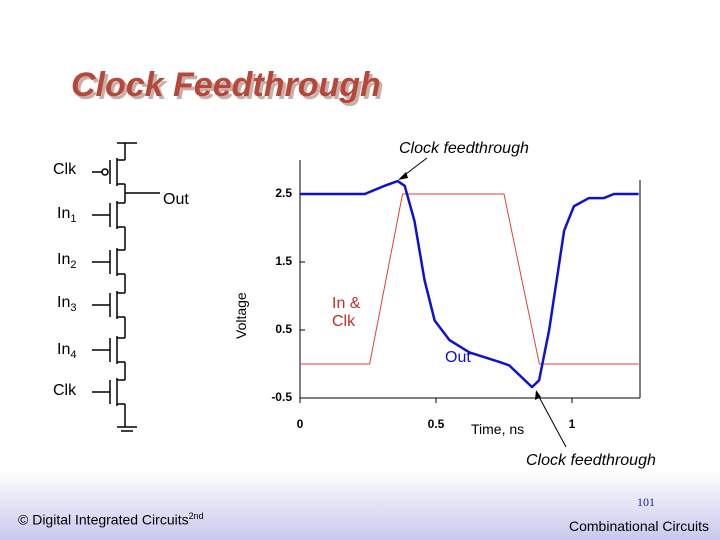 The image size is (720, 540). What do you see at coordinates (281, 397) in the screenshot?
I see `y-tick-label: -0.5` at bounding box center [281, 397].